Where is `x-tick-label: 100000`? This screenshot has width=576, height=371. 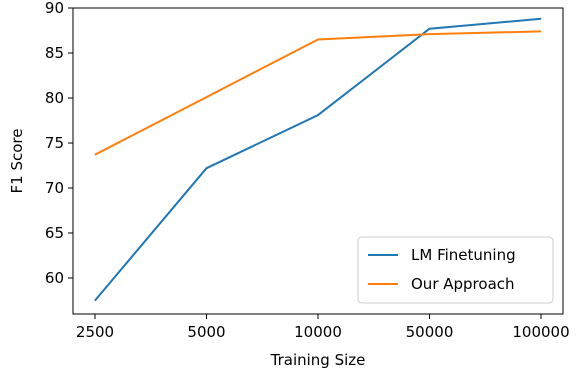
x-tick-label: 100000 is located at coordinates (540, 332).